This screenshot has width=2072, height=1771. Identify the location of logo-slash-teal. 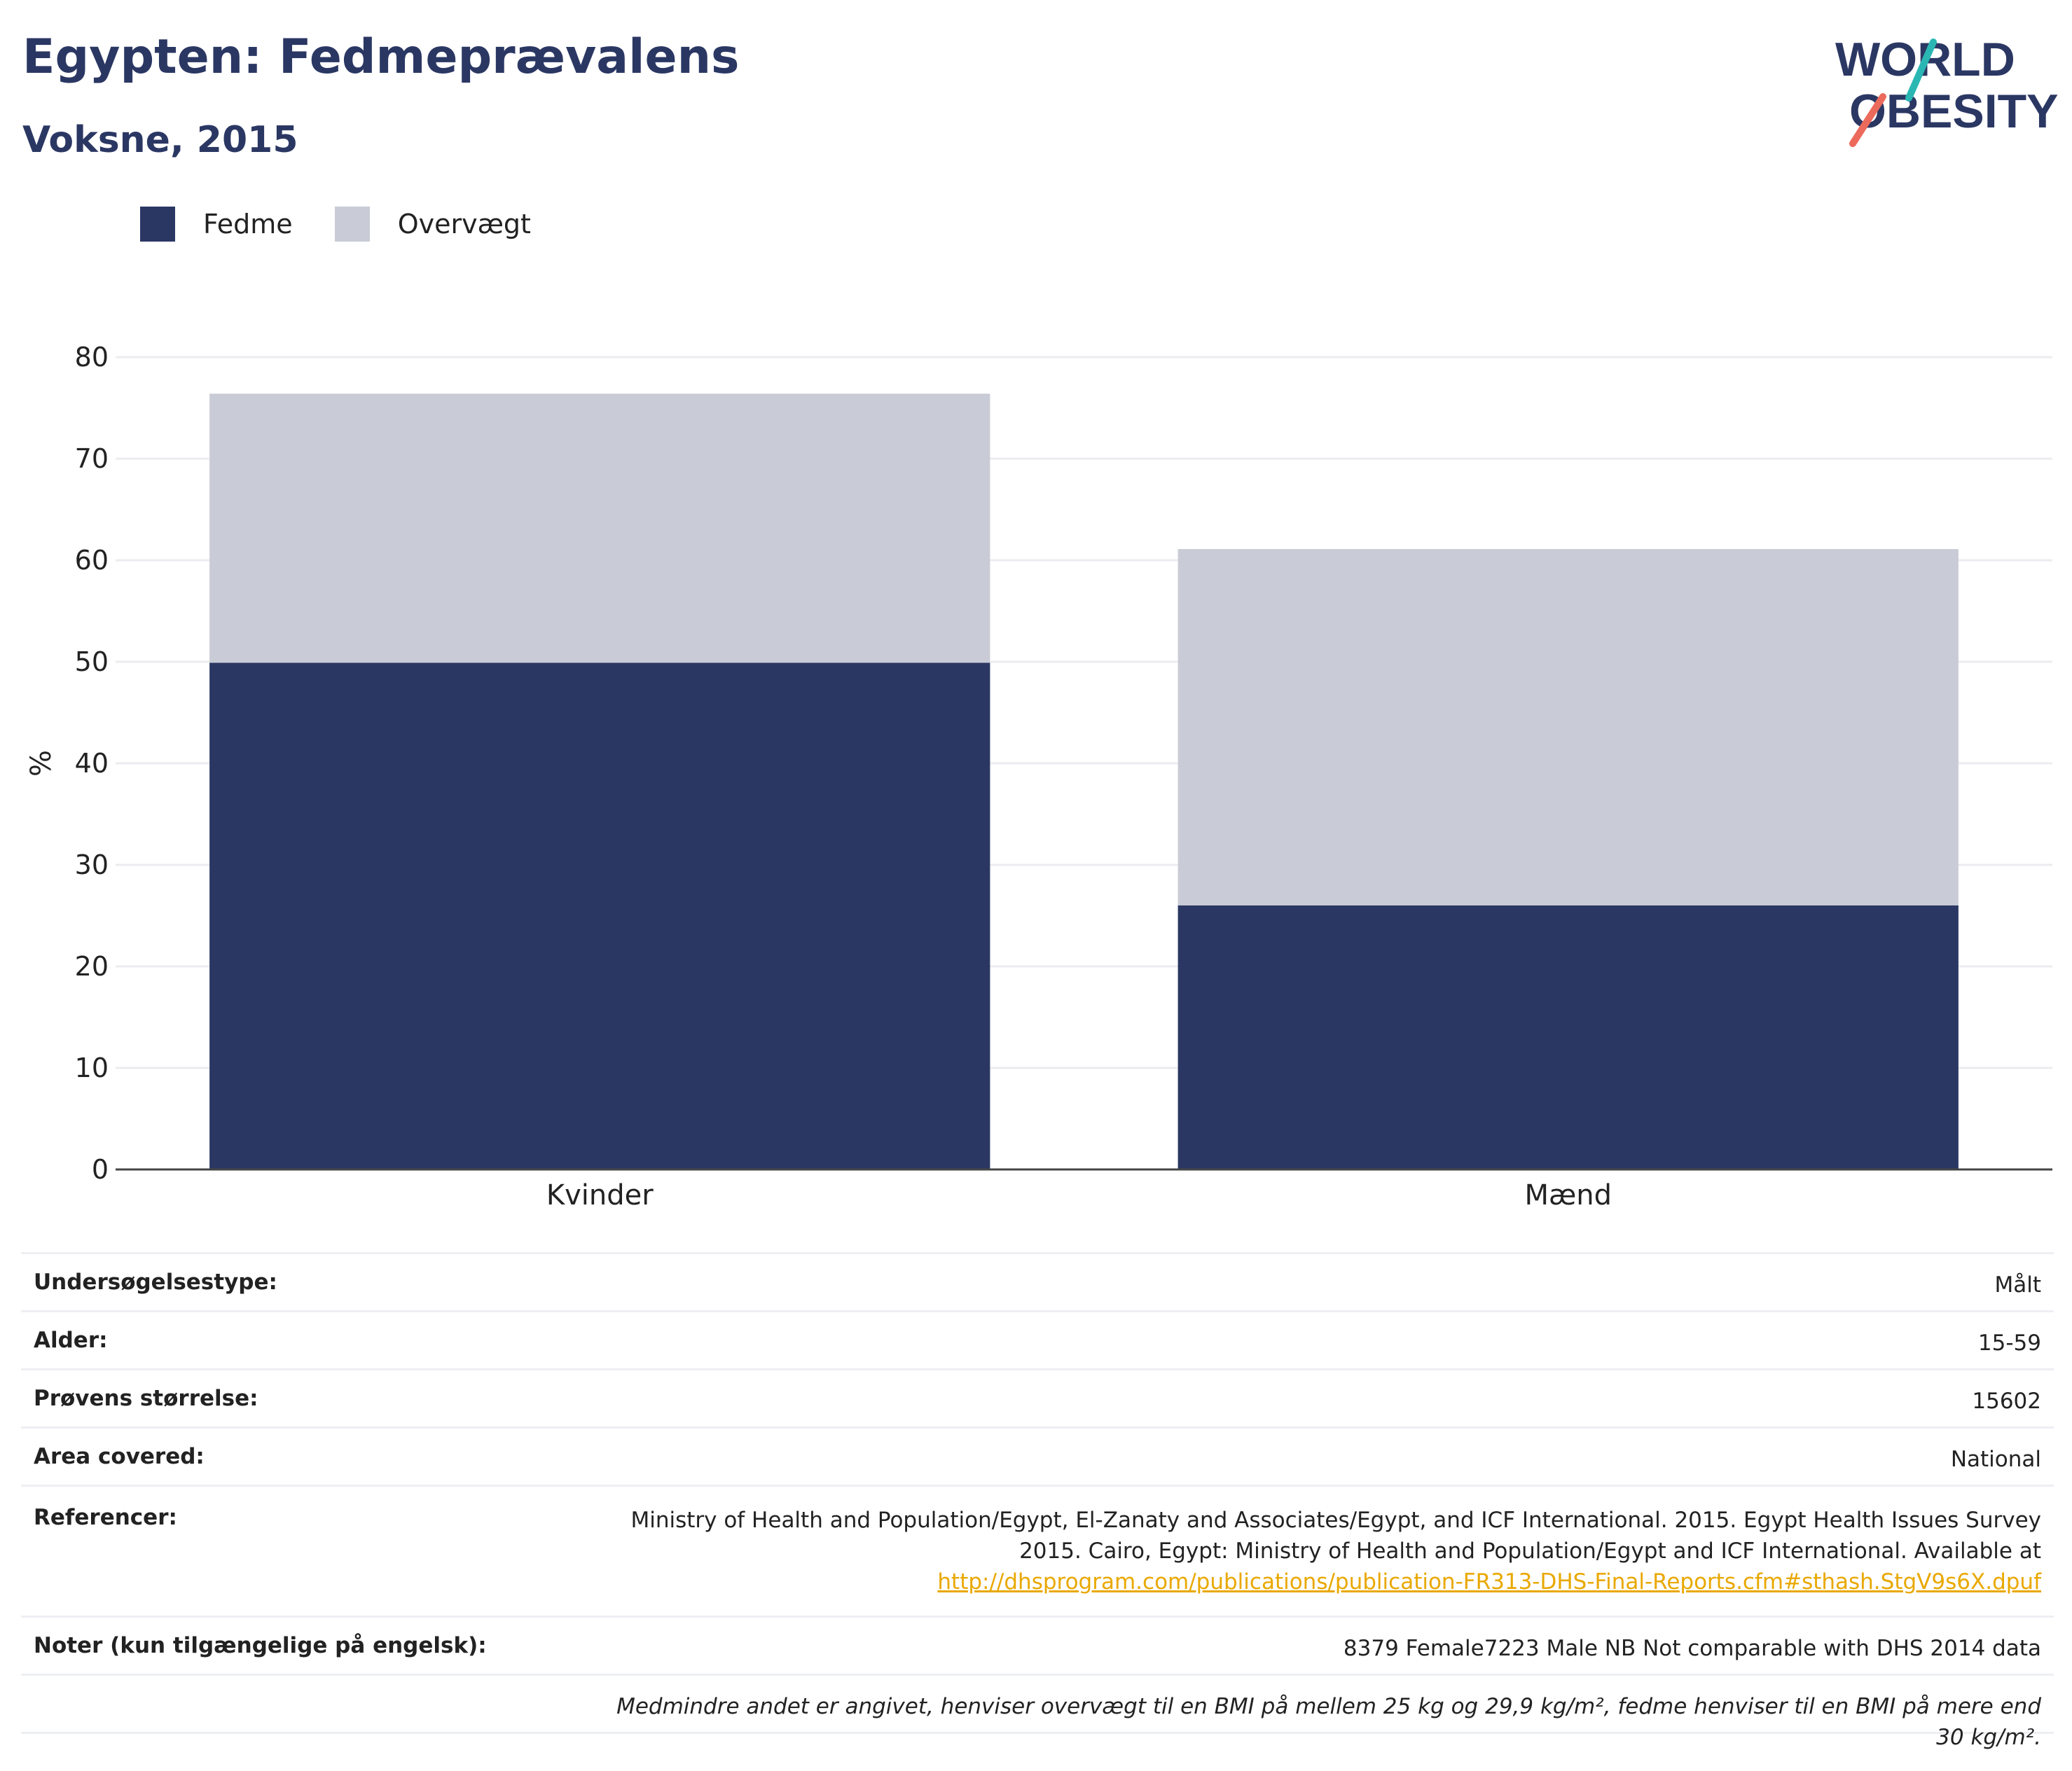
(1921, 70).